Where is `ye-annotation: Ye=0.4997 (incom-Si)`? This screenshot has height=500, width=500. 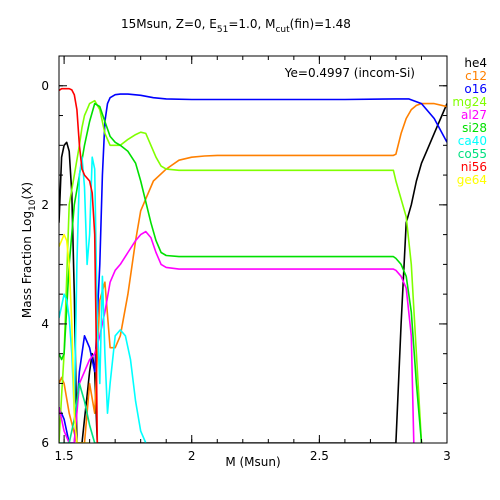
ye-annotation: Ye=0.4997 (incom-Si) is located at coordinates (349, 73).